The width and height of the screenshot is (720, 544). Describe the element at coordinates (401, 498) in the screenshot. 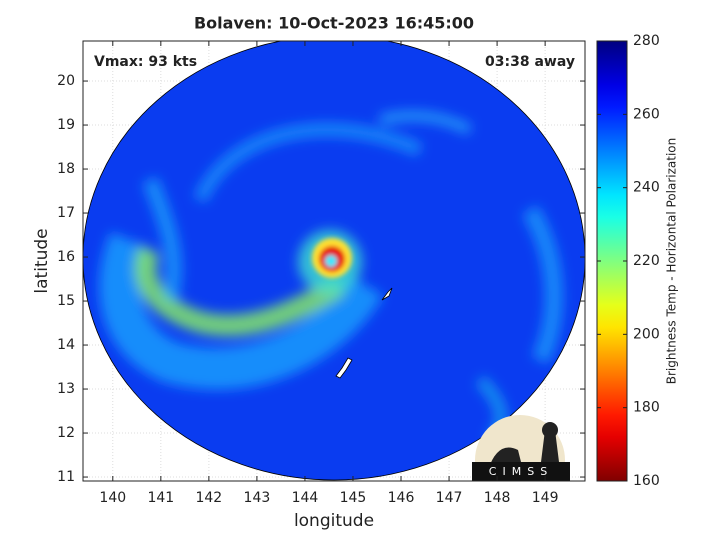

I see `x-tick-label: 146` at that location.